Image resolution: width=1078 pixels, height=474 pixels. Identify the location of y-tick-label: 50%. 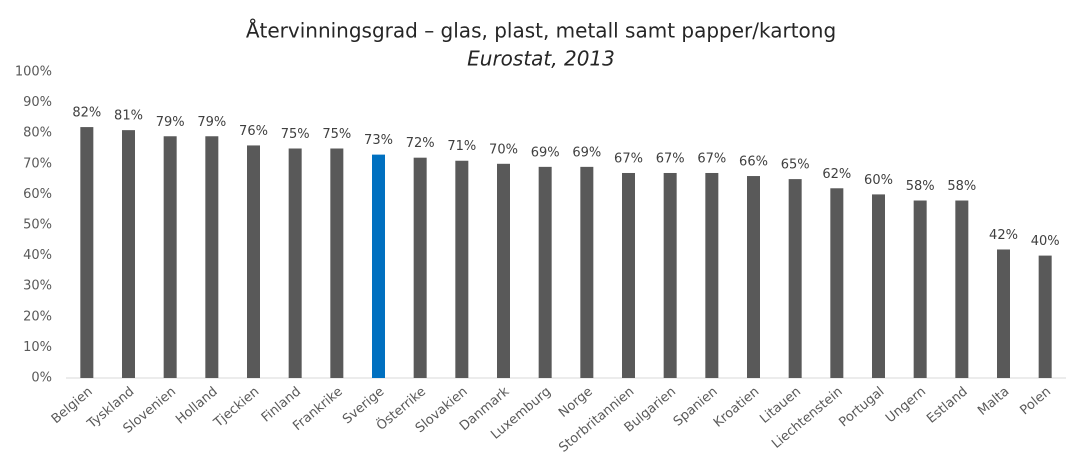
(37, 225).